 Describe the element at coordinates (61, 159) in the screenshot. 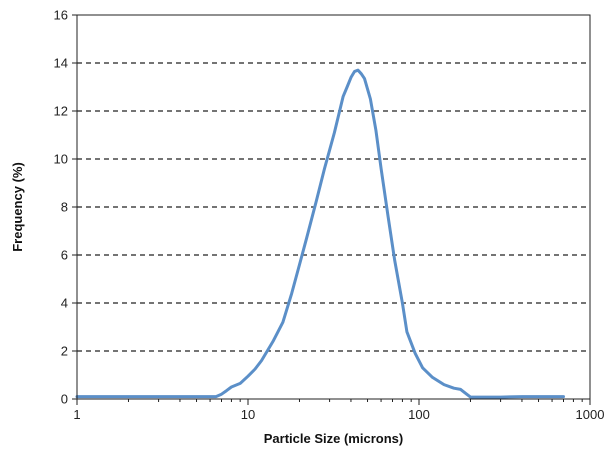

I see `y-tick-label: 10` at that location.